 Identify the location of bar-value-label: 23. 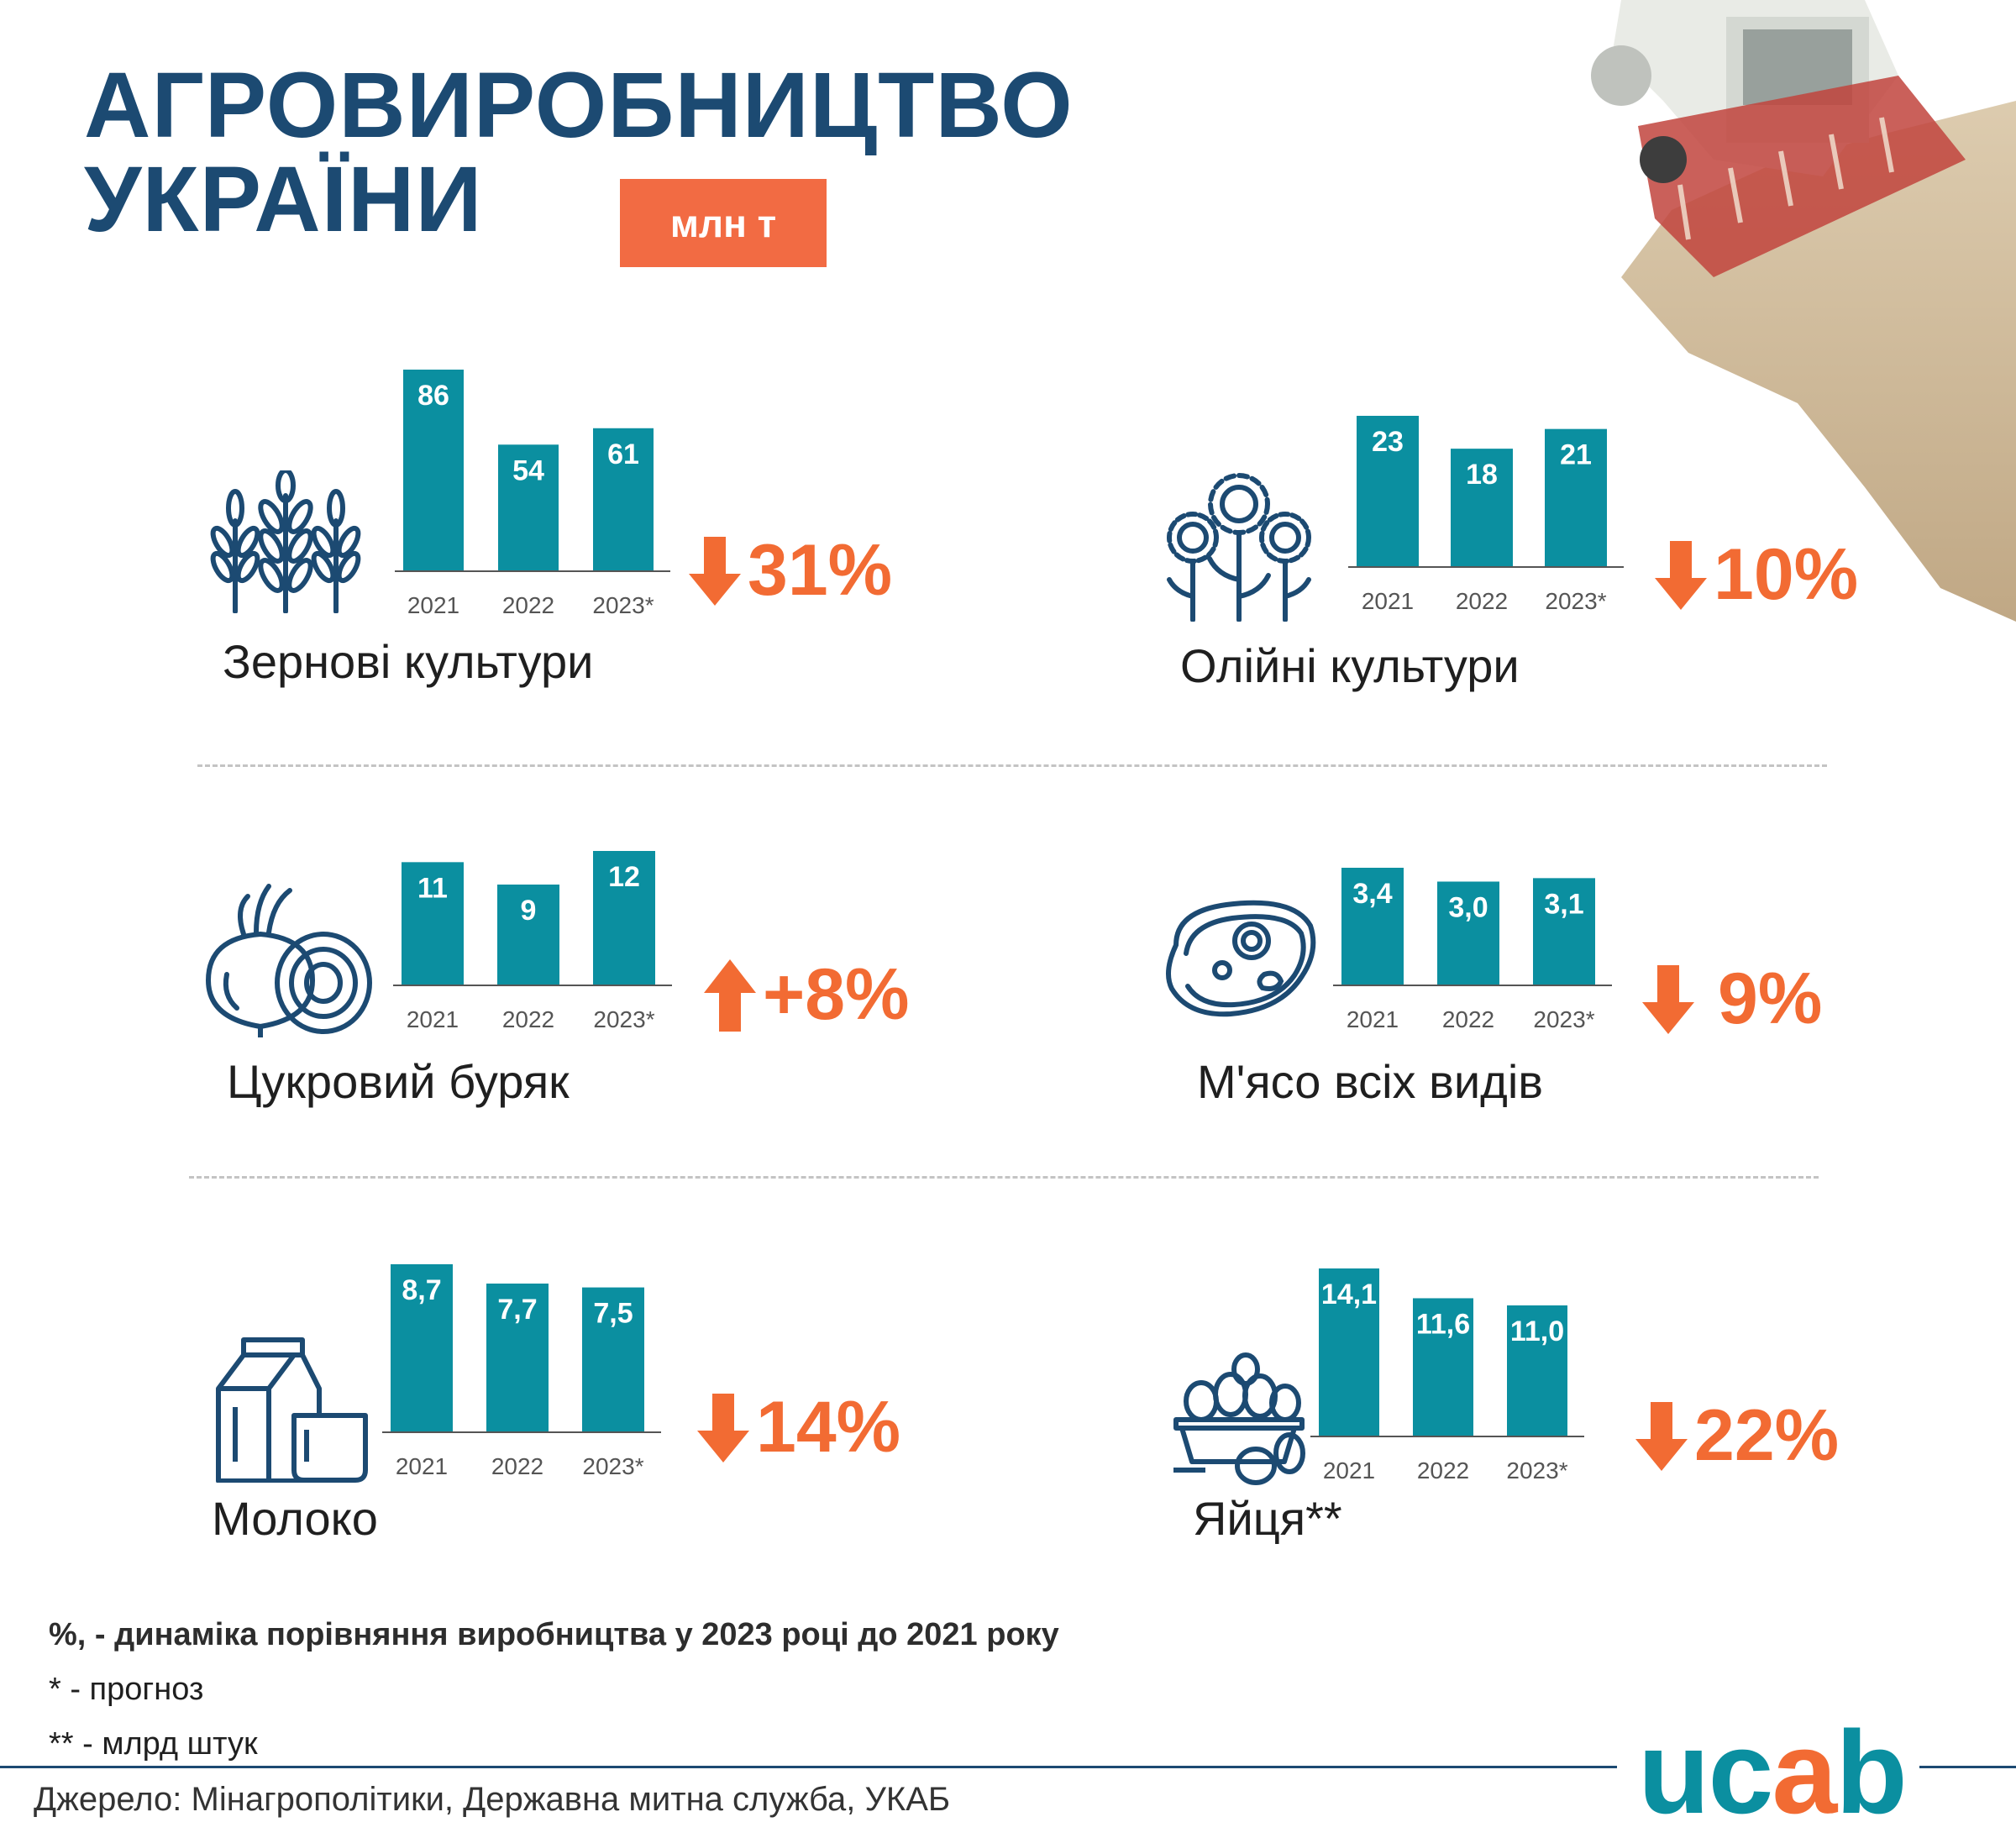
(1388, 442).